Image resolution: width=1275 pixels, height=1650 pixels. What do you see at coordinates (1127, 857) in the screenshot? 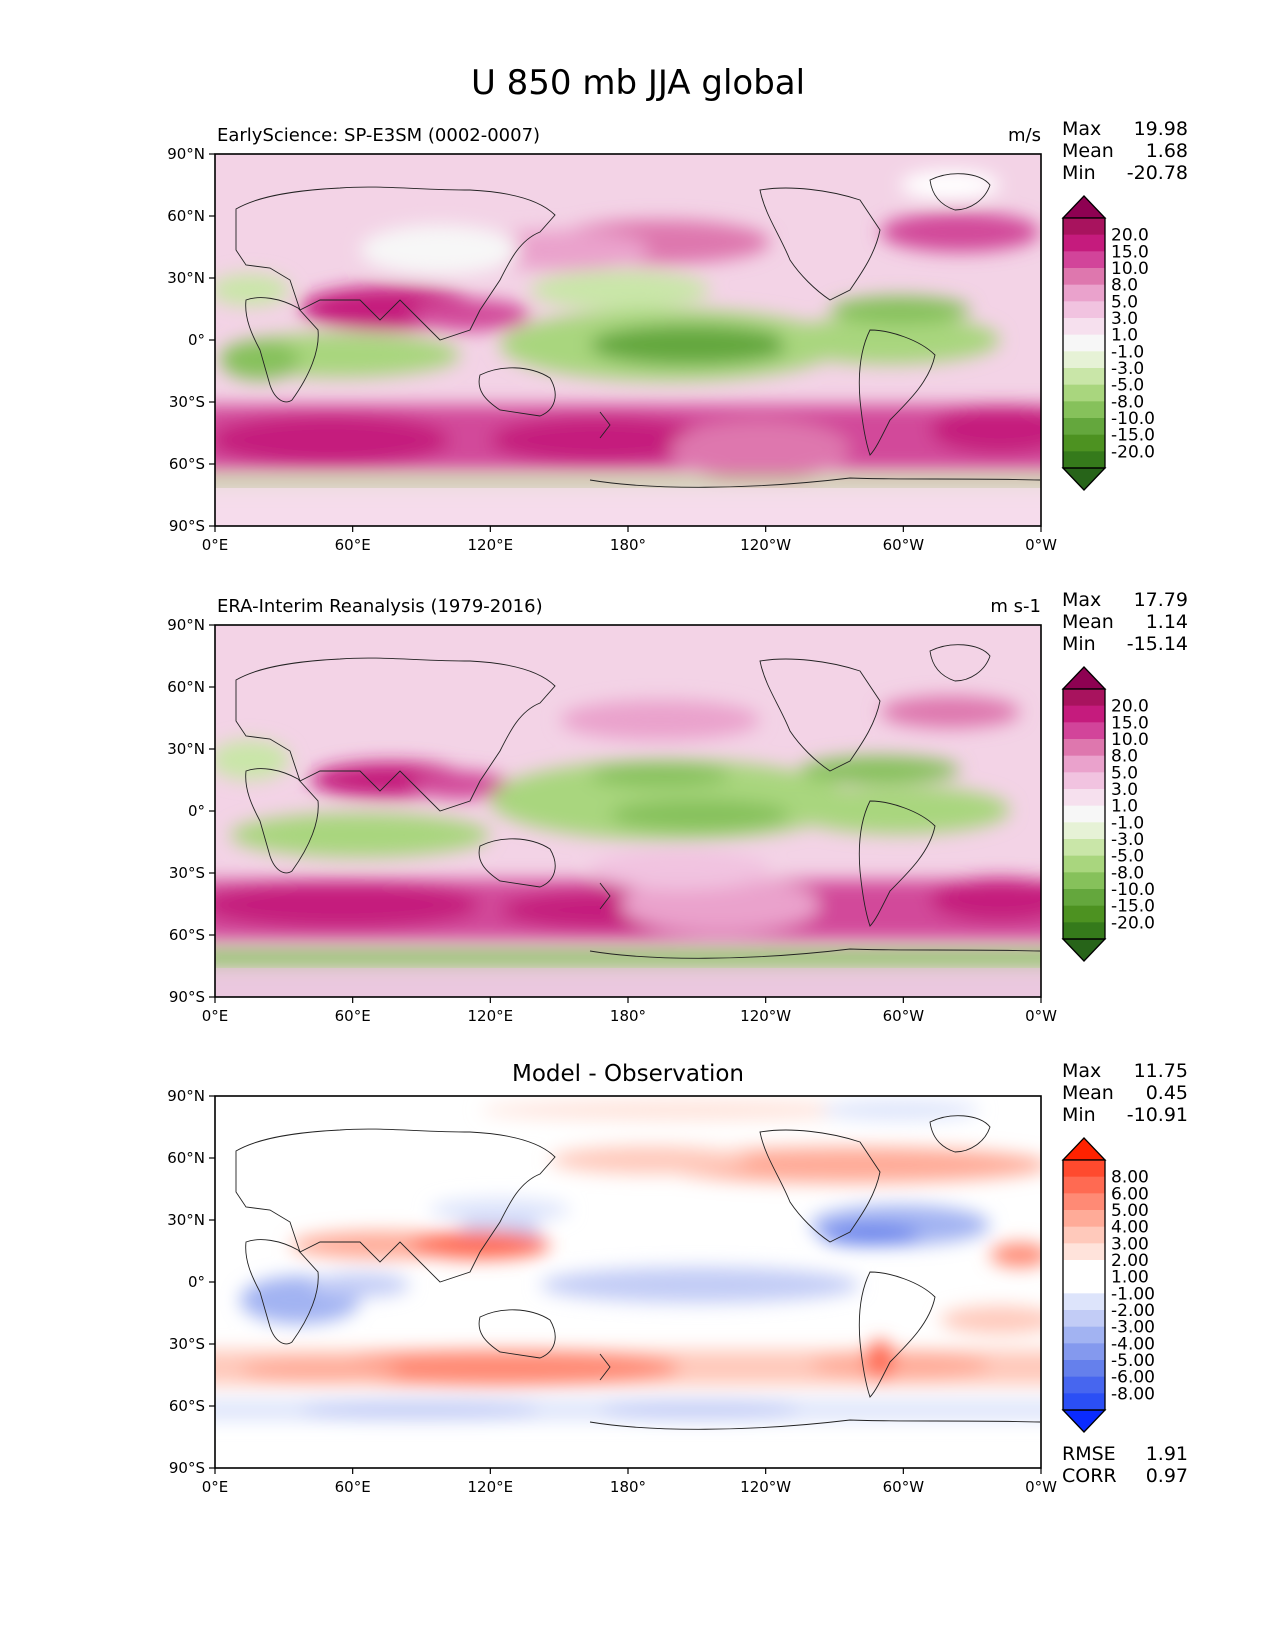
I see `colorbar-tick-label: -5.0` at bounding box center [1127, 857].